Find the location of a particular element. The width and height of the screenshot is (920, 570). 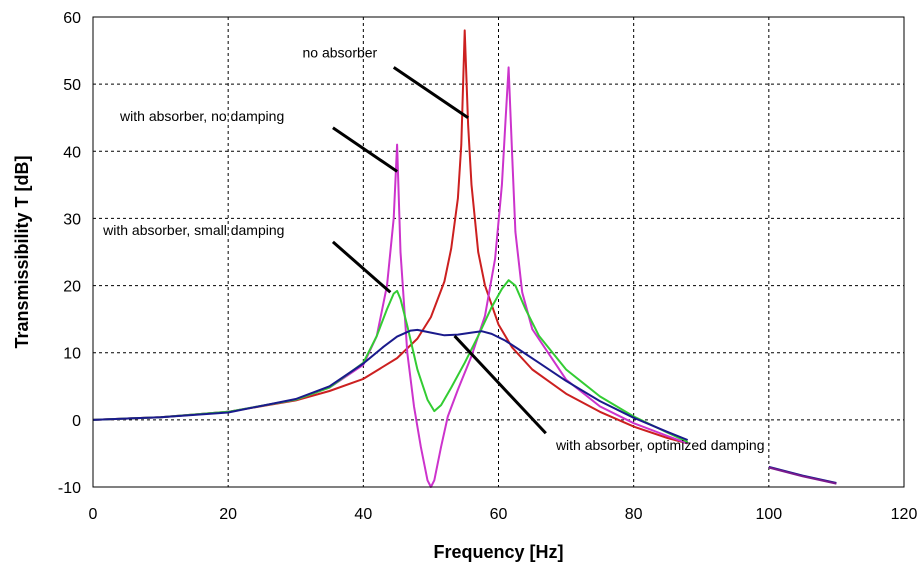

annotation-label-4: with absorber, optimized damping is located at coordinates (660, 445).